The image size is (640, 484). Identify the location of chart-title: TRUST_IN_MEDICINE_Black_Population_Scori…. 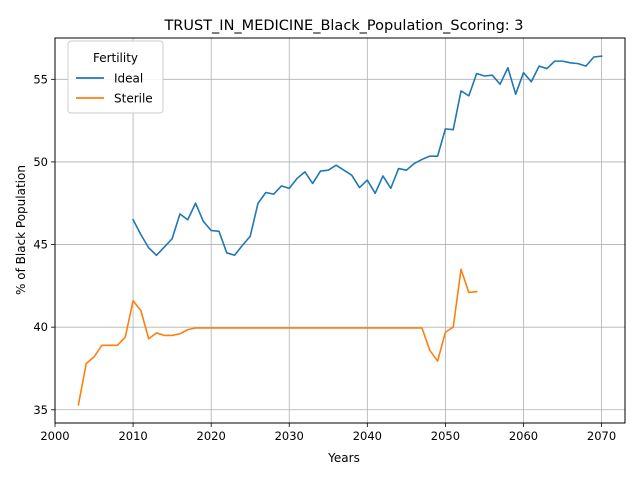
(343, 26).